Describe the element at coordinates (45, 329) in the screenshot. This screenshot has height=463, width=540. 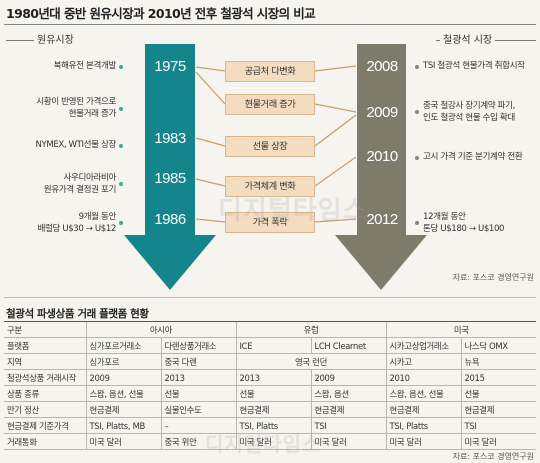
I see `header-category: 구분` at that location.